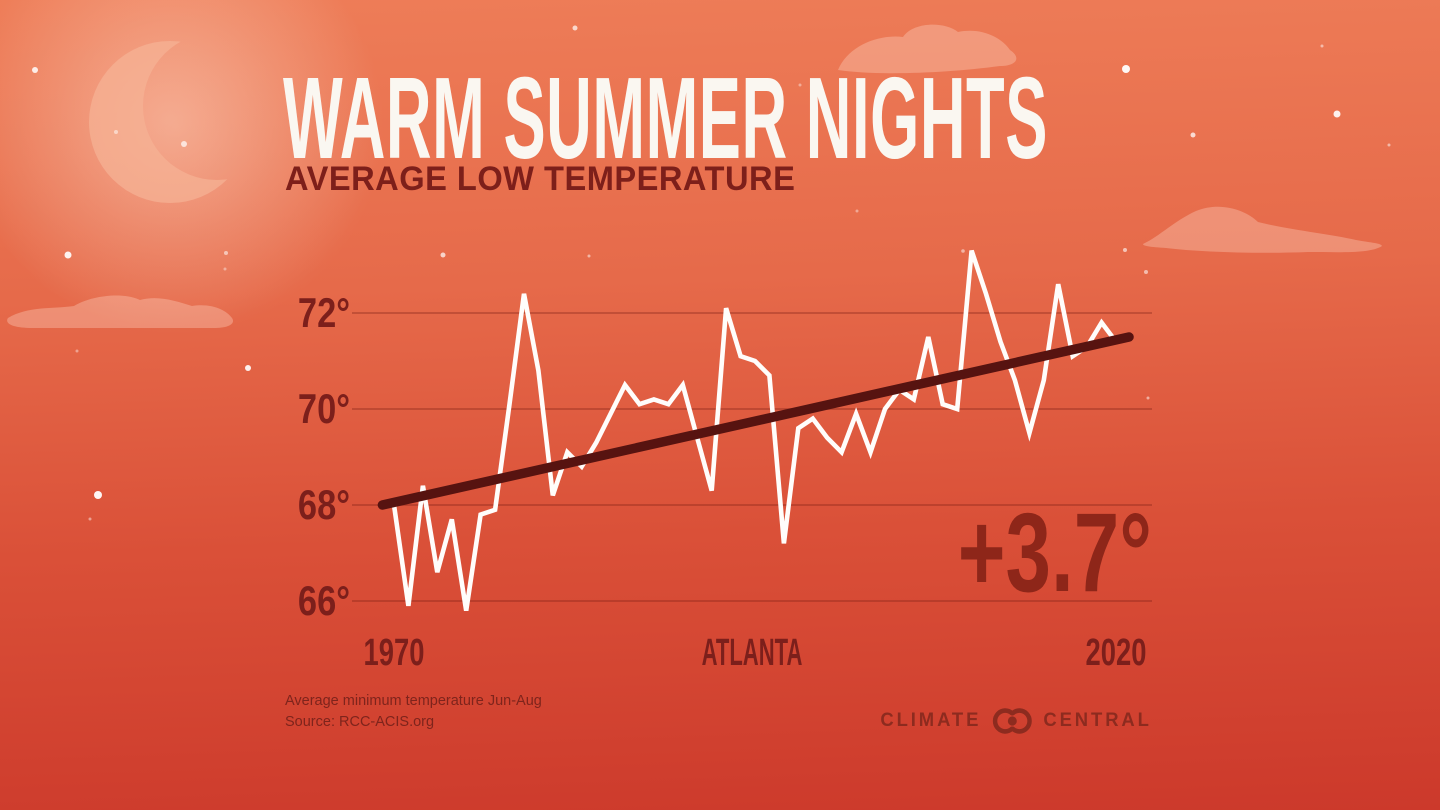  I want to click on moon-crescent-icon, so click(170, 130).